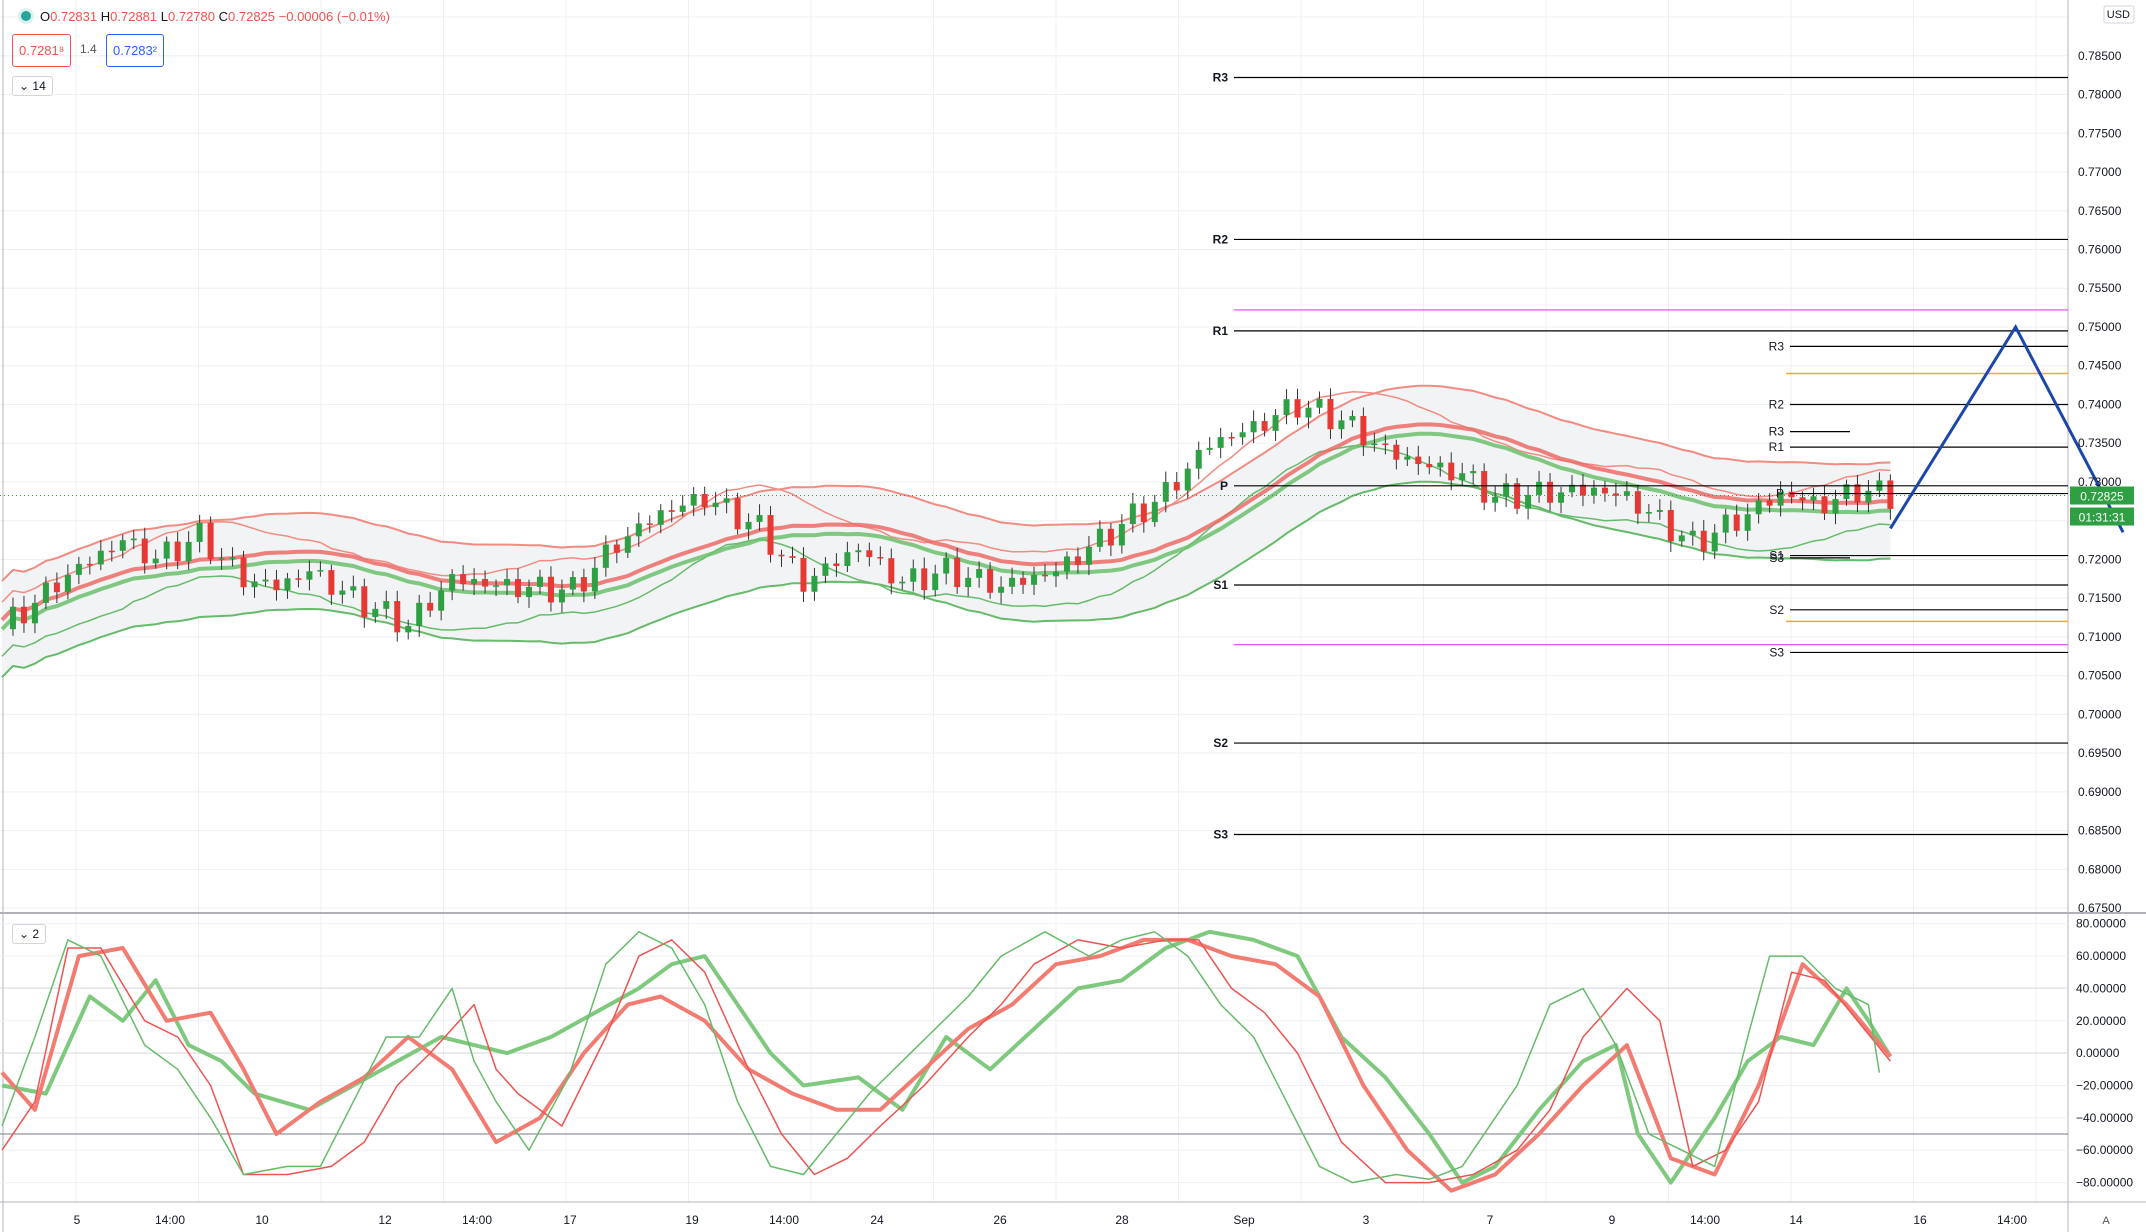  I want to click on price-tick: 0.75500, so click(2100, 288).